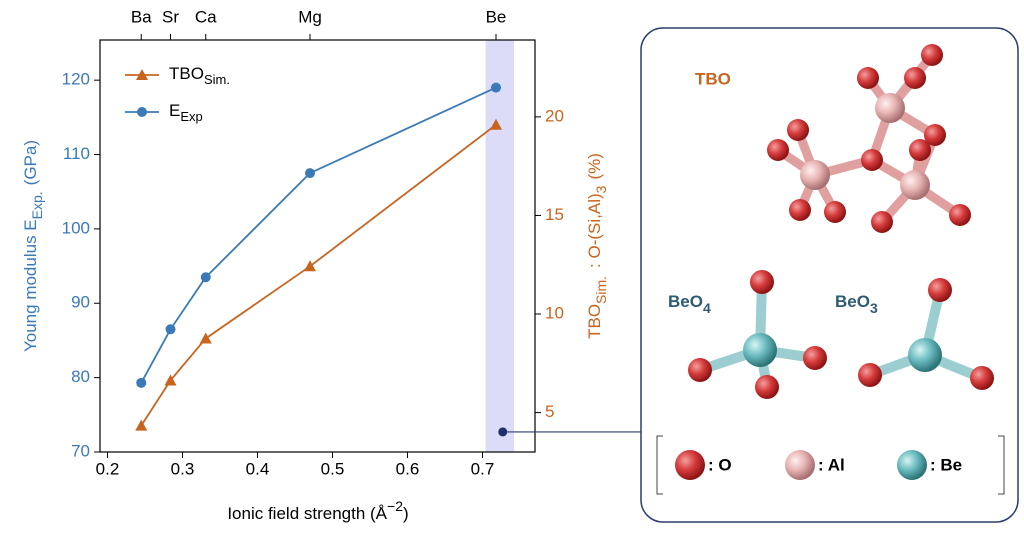 The height and width of the screenshot is (536, 1024). Describe the element at coordinates (594, 166) in the screenshot. I see `y2-label-tail: (%)` at that location.